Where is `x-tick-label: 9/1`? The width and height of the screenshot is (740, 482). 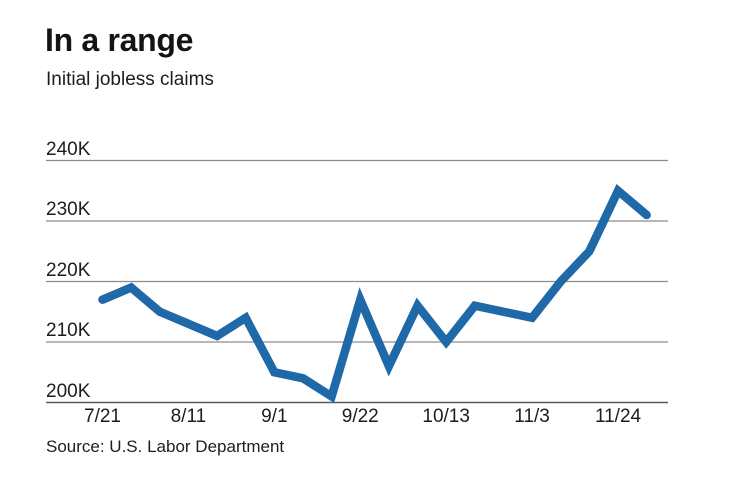
x-tick-label: 9/1 is located at coordinates (274, 416).